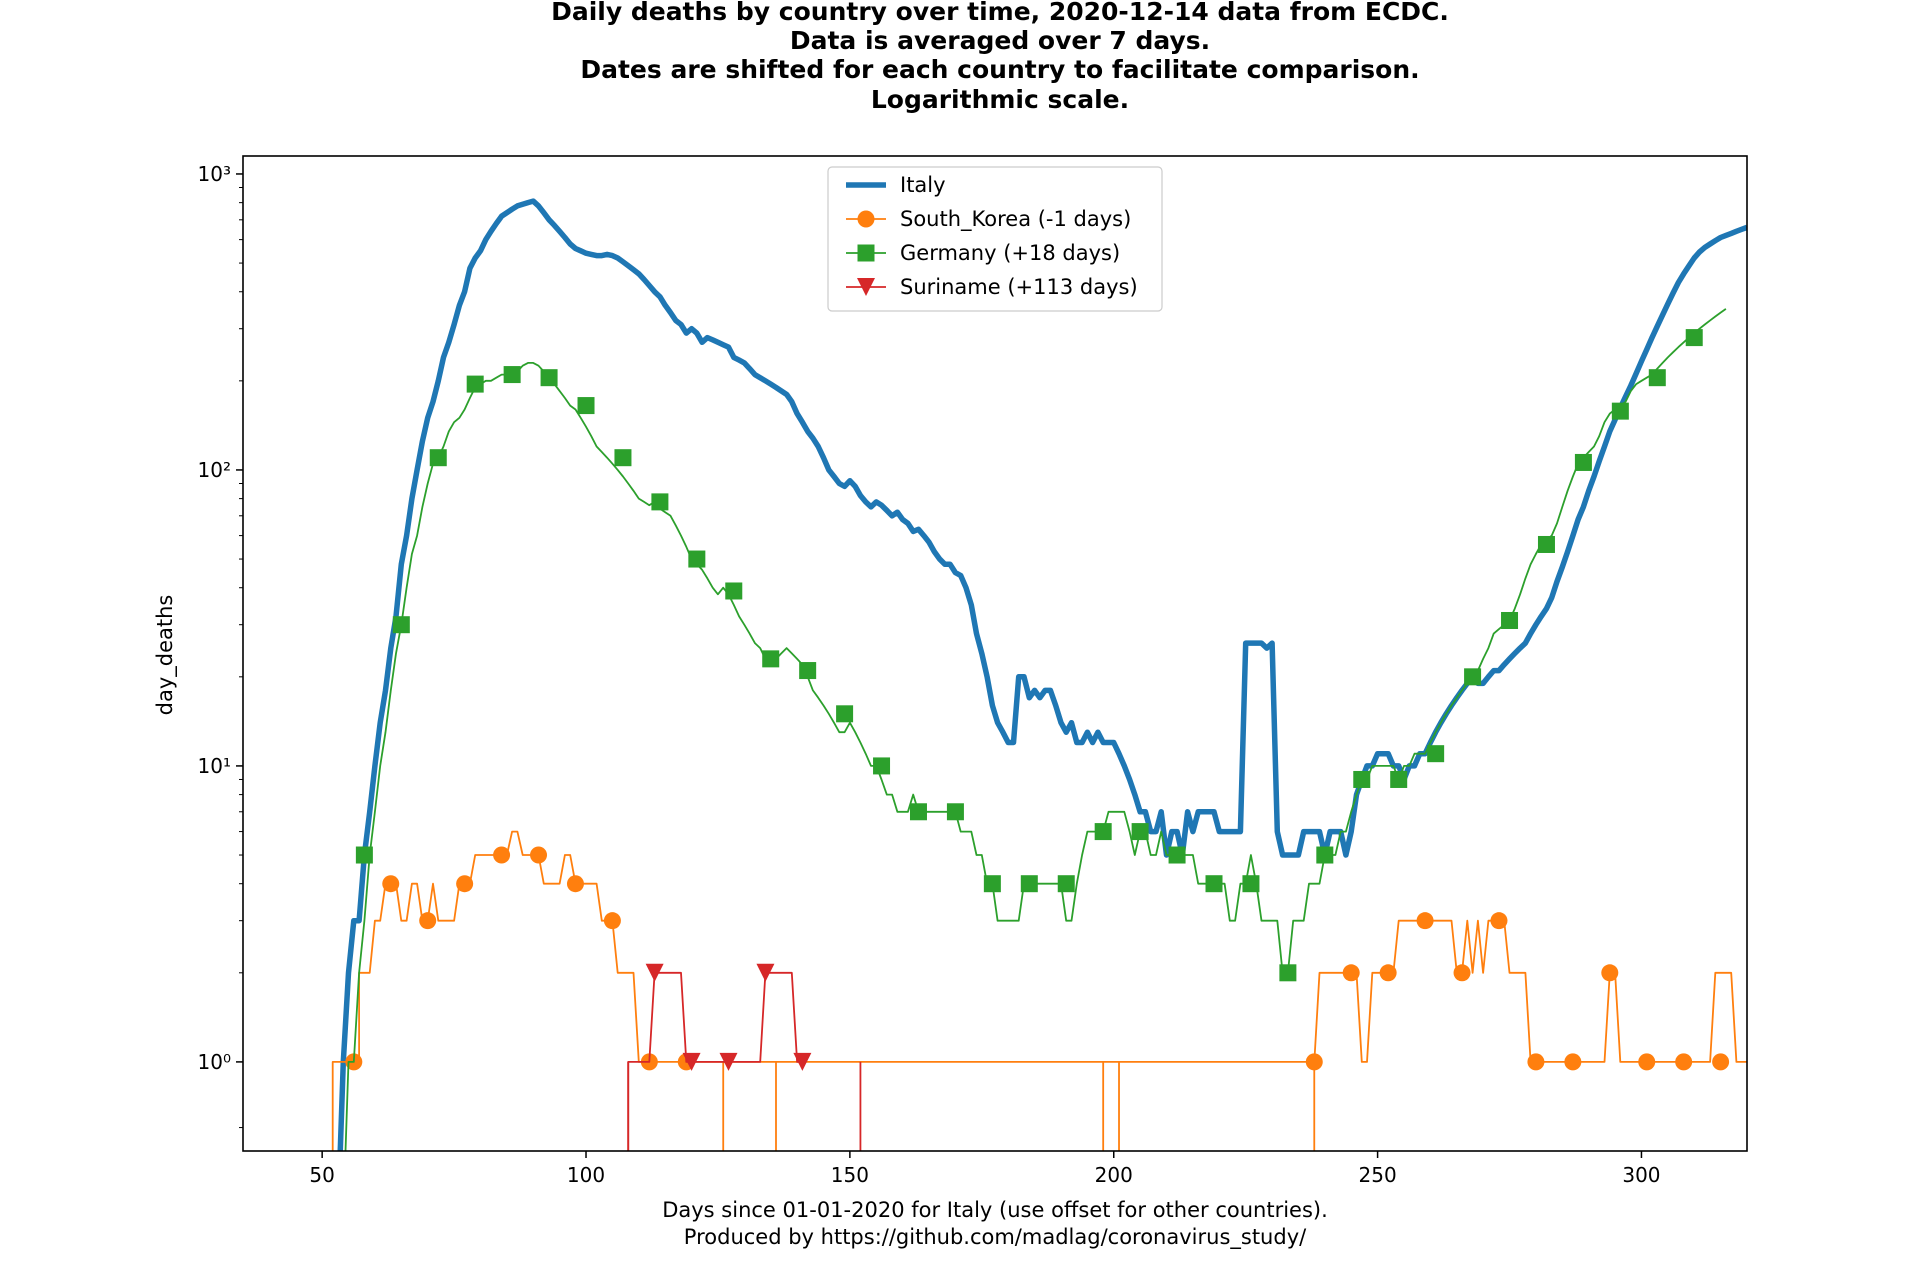 This screenshot has height=1280, width=1920. What do you see at coordinates (923, 185) in the screenshot?
I see `legend-label: Italy` at bounding box center [923, 185].